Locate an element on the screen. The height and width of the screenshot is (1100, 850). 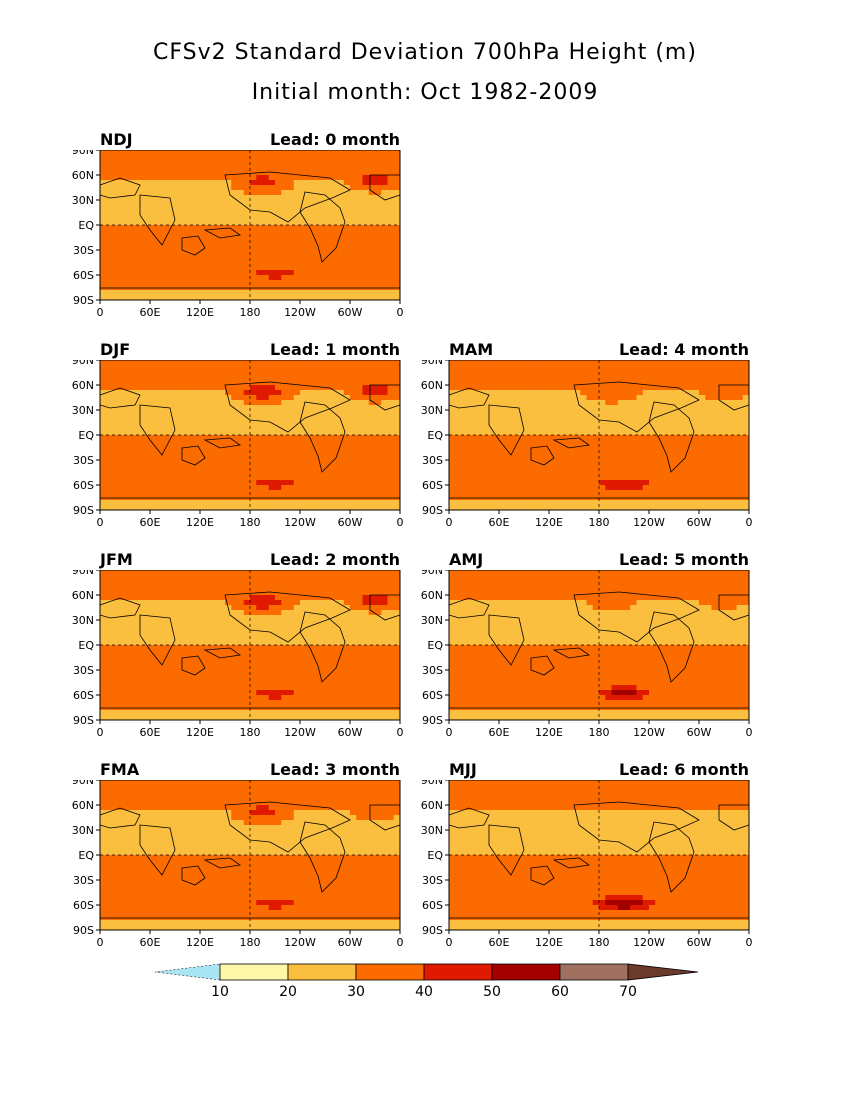
x-tick-label: 60E is located at coordinates (499, 522).